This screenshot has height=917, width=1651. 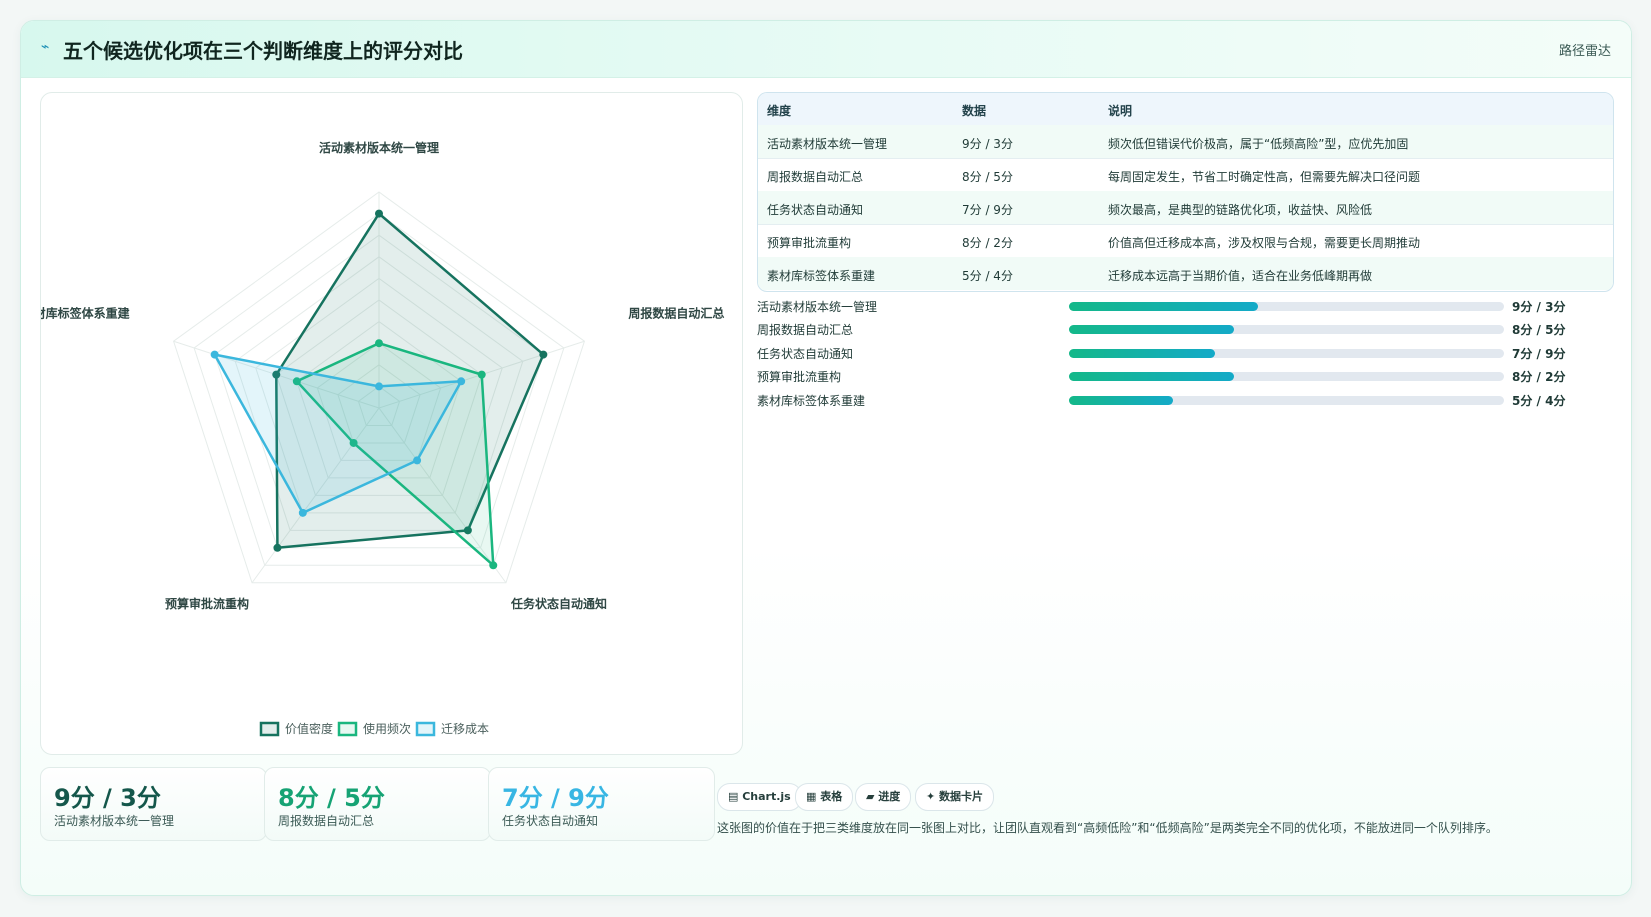 What do you see at coordinates (1185, 109) in the screenshot?
I see `table-header: 维度 数据 说明` at bounding box center [1185, 109].